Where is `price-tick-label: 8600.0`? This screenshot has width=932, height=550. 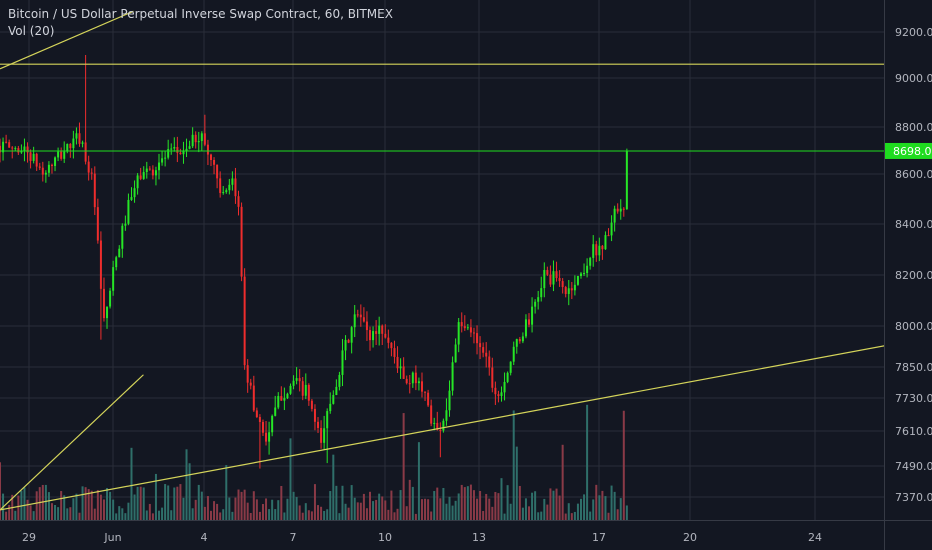 price-tick-label: 8600.0 is located at coordinates (913, 174).